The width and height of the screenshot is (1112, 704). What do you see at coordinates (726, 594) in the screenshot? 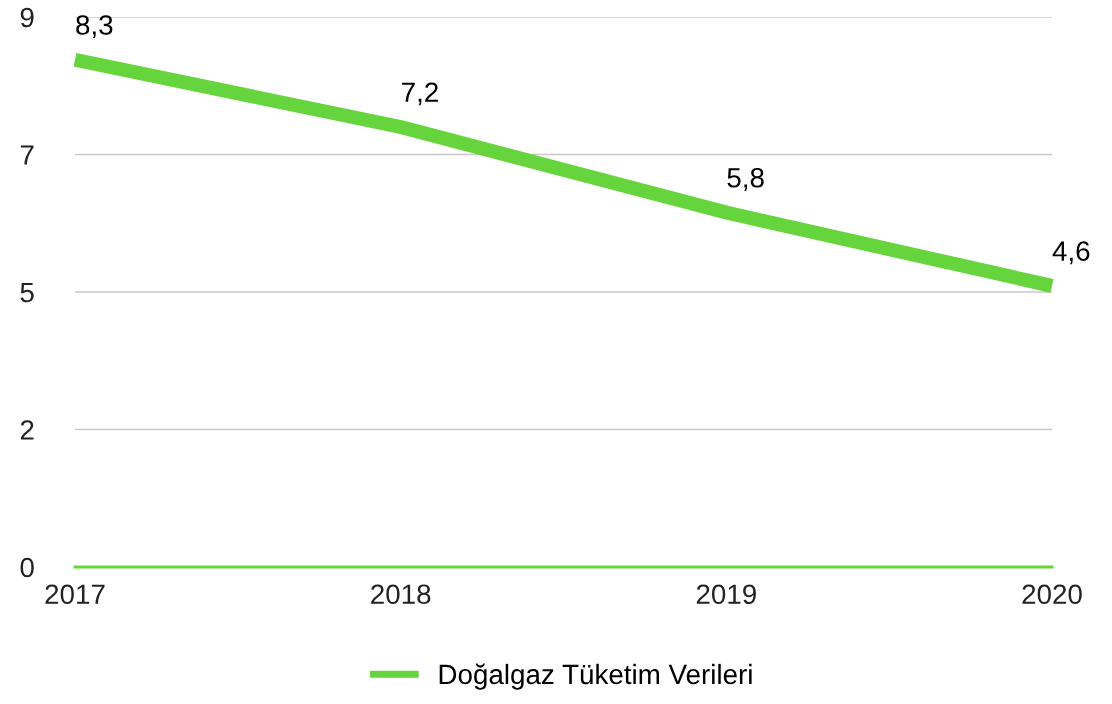
I see `x-tick-label: 2019` at bounding box center [726, 594].